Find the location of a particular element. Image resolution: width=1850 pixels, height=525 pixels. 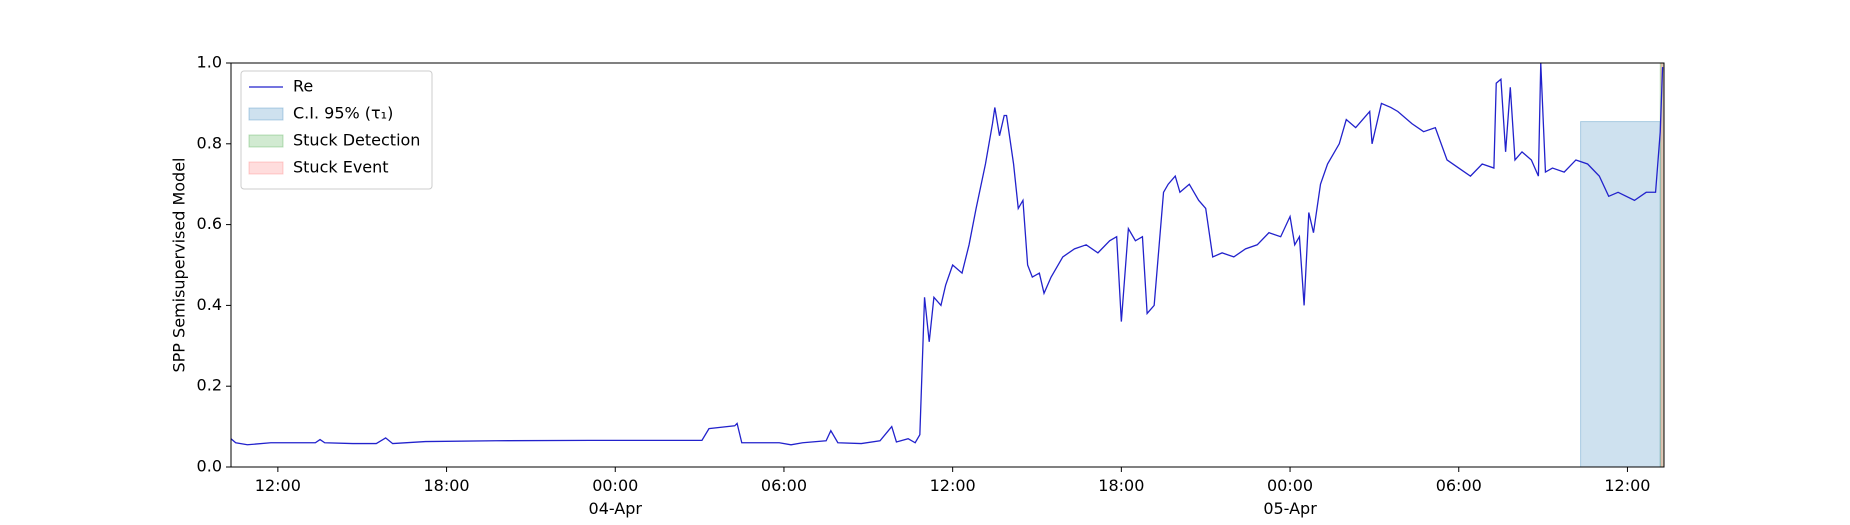

y-tick-label: 0.8 is located at coordinates (209, 142).